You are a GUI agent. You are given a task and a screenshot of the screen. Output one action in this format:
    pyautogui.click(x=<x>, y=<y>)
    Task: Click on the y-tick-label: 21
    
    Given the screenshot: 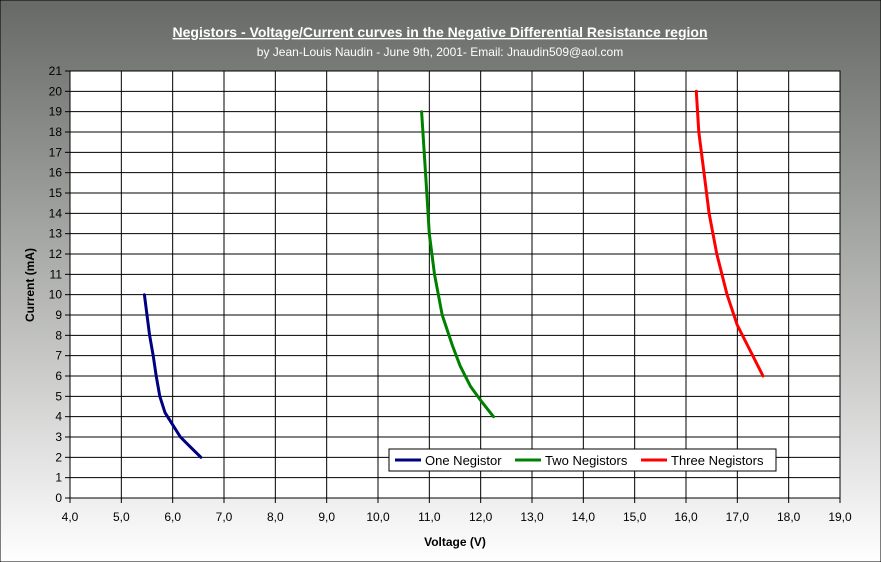 What is the action you would take?
    pyautogui.click(x=56, y=71)
    